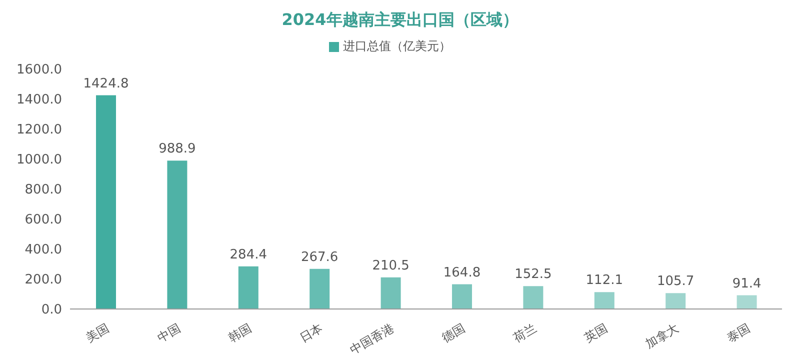 This screenshot has height=363, width=800. What do you see at coordinates (533, 274) in the screenshot?
I see `data-label: 152.5` at bounding box center [533, 274].